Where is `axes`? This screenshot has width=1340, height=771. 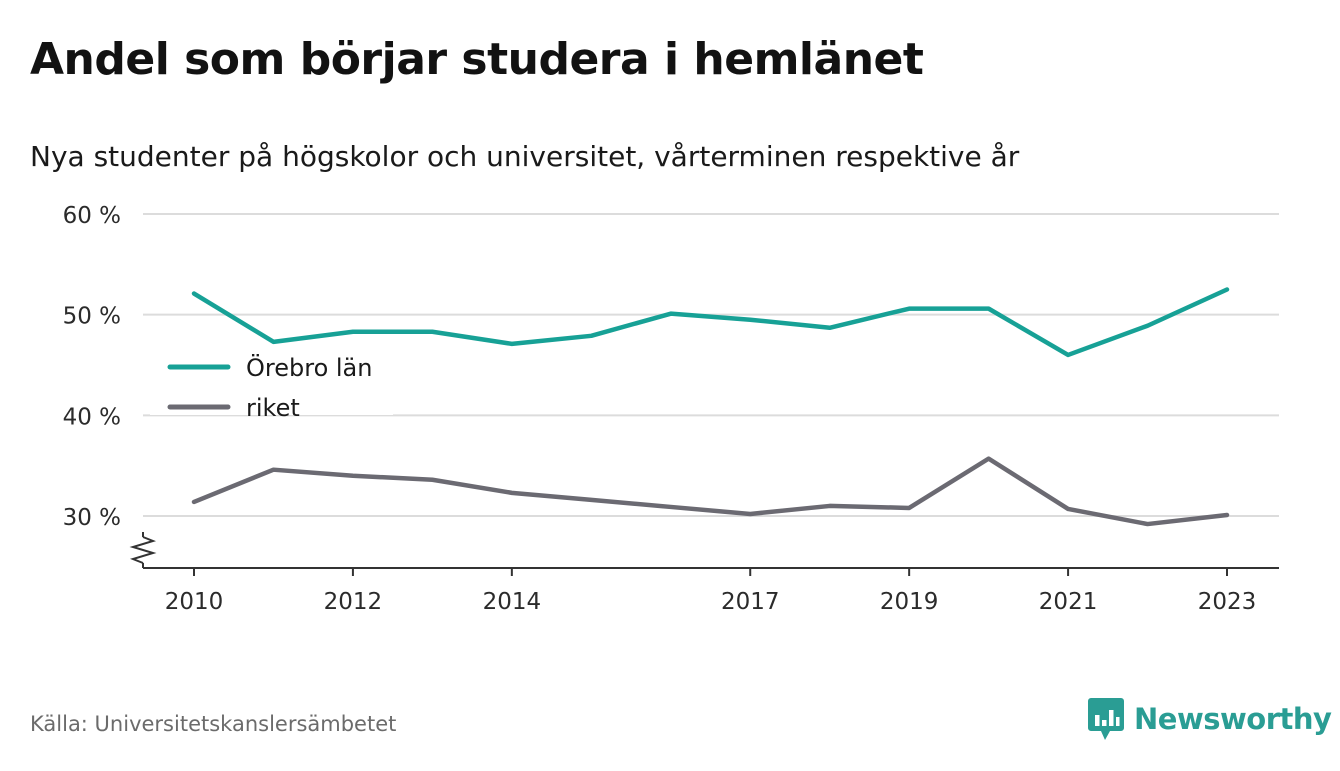
axes is located at coordinates (704, 550).